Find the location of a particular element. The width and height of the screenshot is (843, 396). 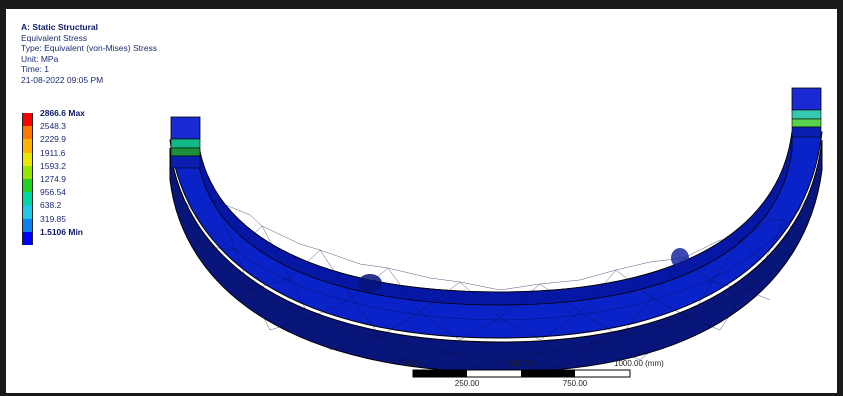

result-type: Type: Equivalent (von-Mises) Stress is located at coordinates (89, 48).